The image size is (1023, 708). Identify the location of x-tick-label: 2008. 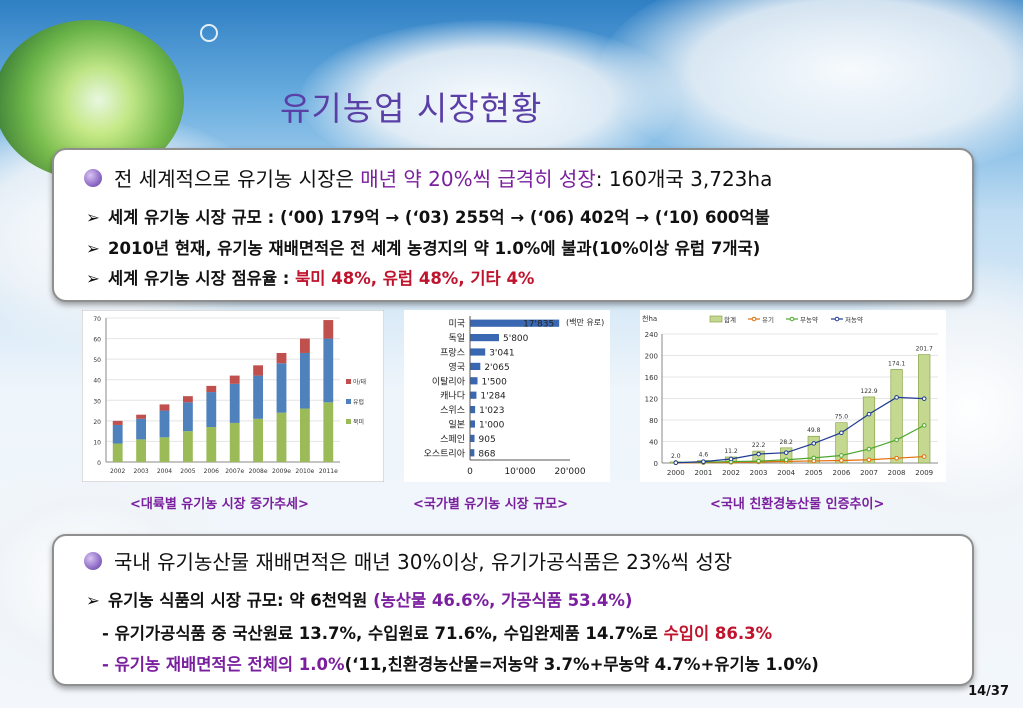
(897, 473).